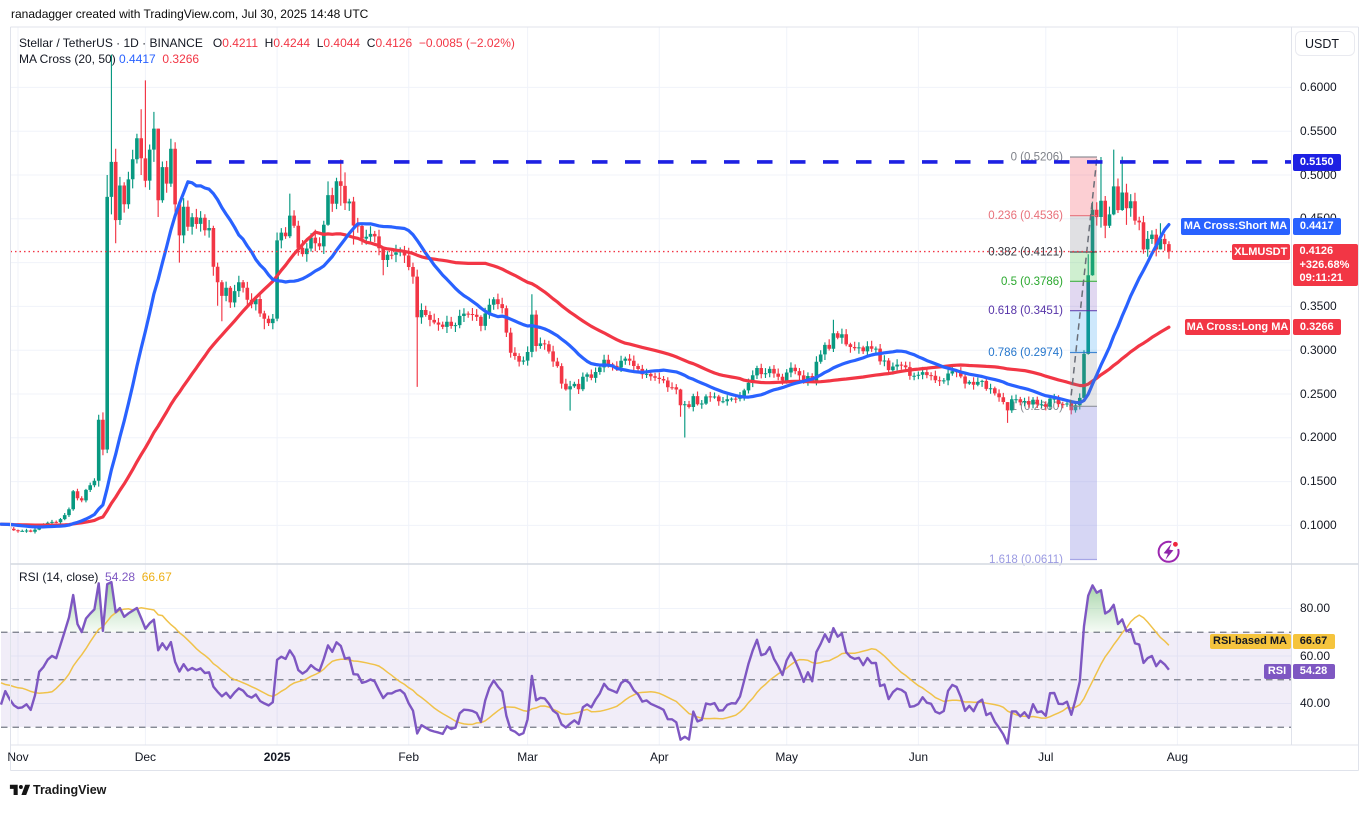  I want to click on svg-text: 0.382 (0.4121), so click(1025, 253).